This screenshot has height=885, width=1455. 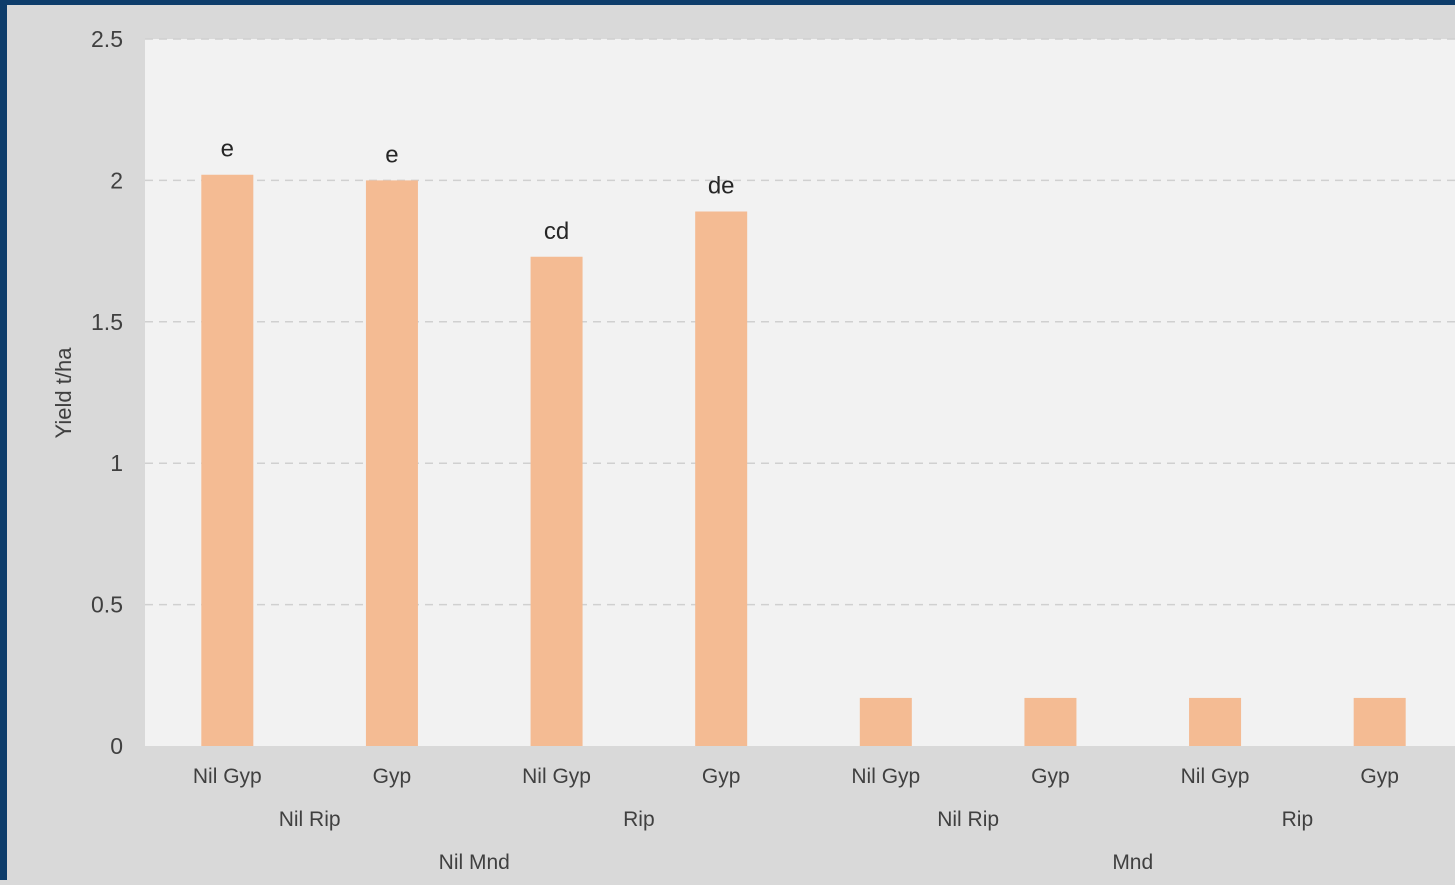 I want to click on y-tick-label: 2, so click(x=116, y=180).